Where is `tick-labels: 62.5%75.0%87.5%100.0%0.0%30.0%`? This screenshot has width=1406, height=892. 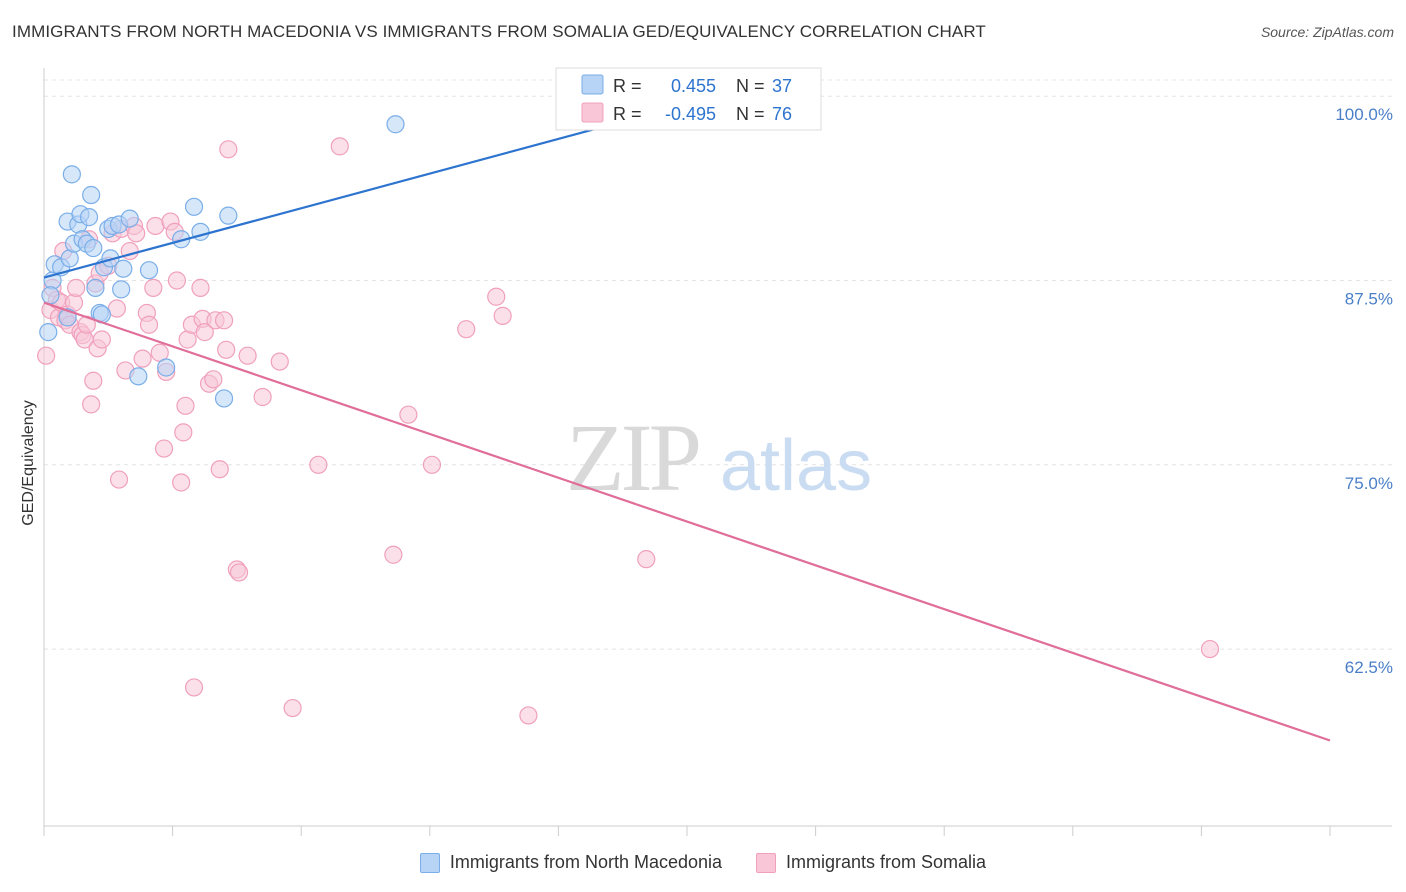 tick-labels: 62.5%75.0%87.5%100.0%0.0%30.0% is located at coordinates (1364, 391).